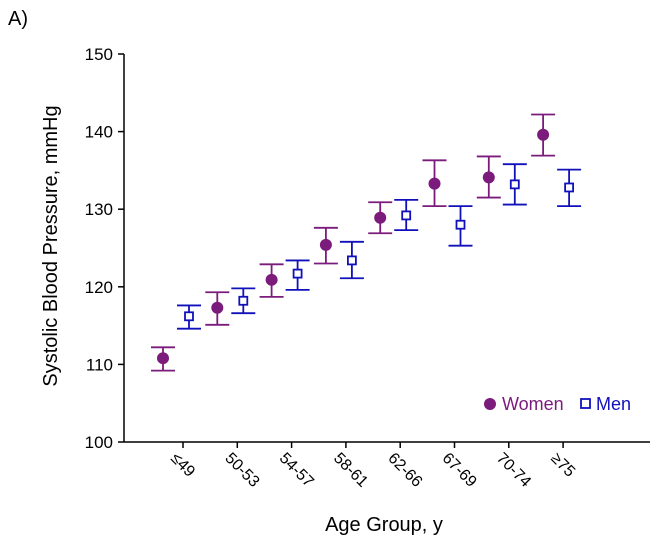 This screenshot has width=658, height=547. I want to click on y-tick-label: 120, so click(99, 287).